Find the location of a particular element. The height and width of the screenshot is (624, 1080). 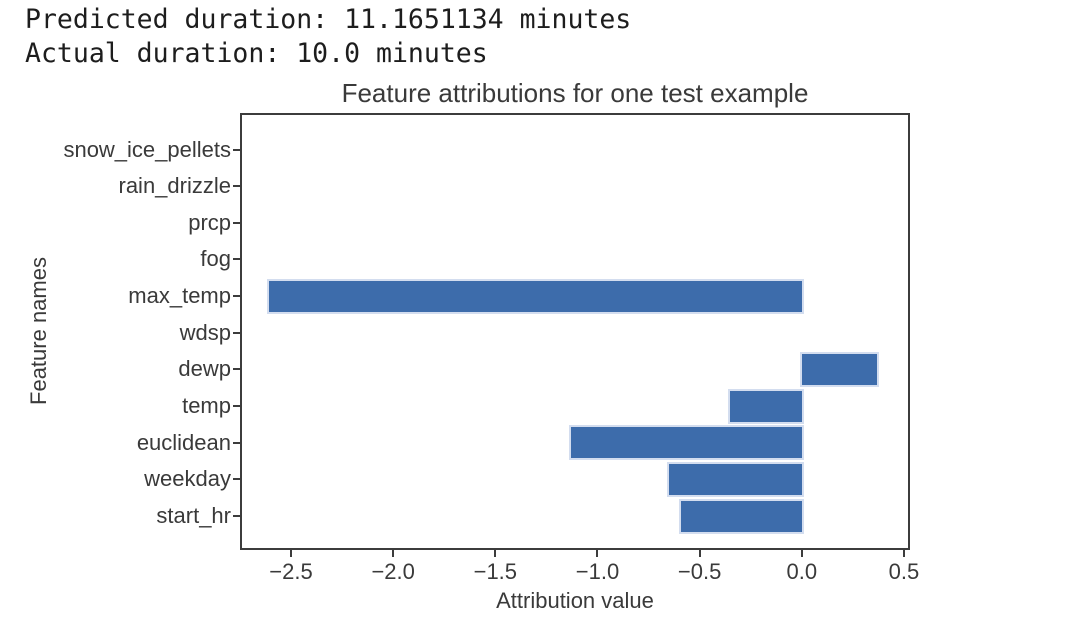

bar-dewp is located at coordinates (839, 369).